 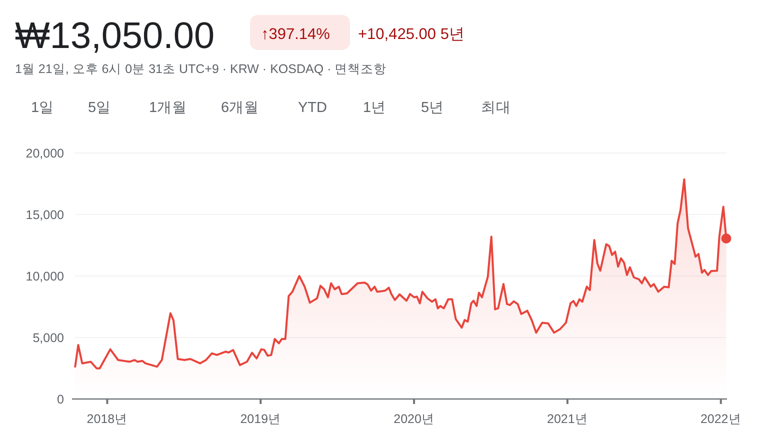 I want to click on title: ₩13,050.00, so click(x=115, y=35).